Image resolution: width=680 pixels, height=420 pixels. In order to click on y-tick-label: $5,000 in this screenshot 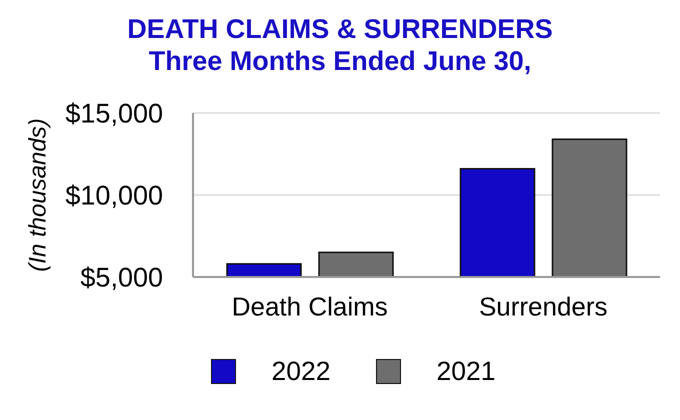, I will do `click(121, 277)`.